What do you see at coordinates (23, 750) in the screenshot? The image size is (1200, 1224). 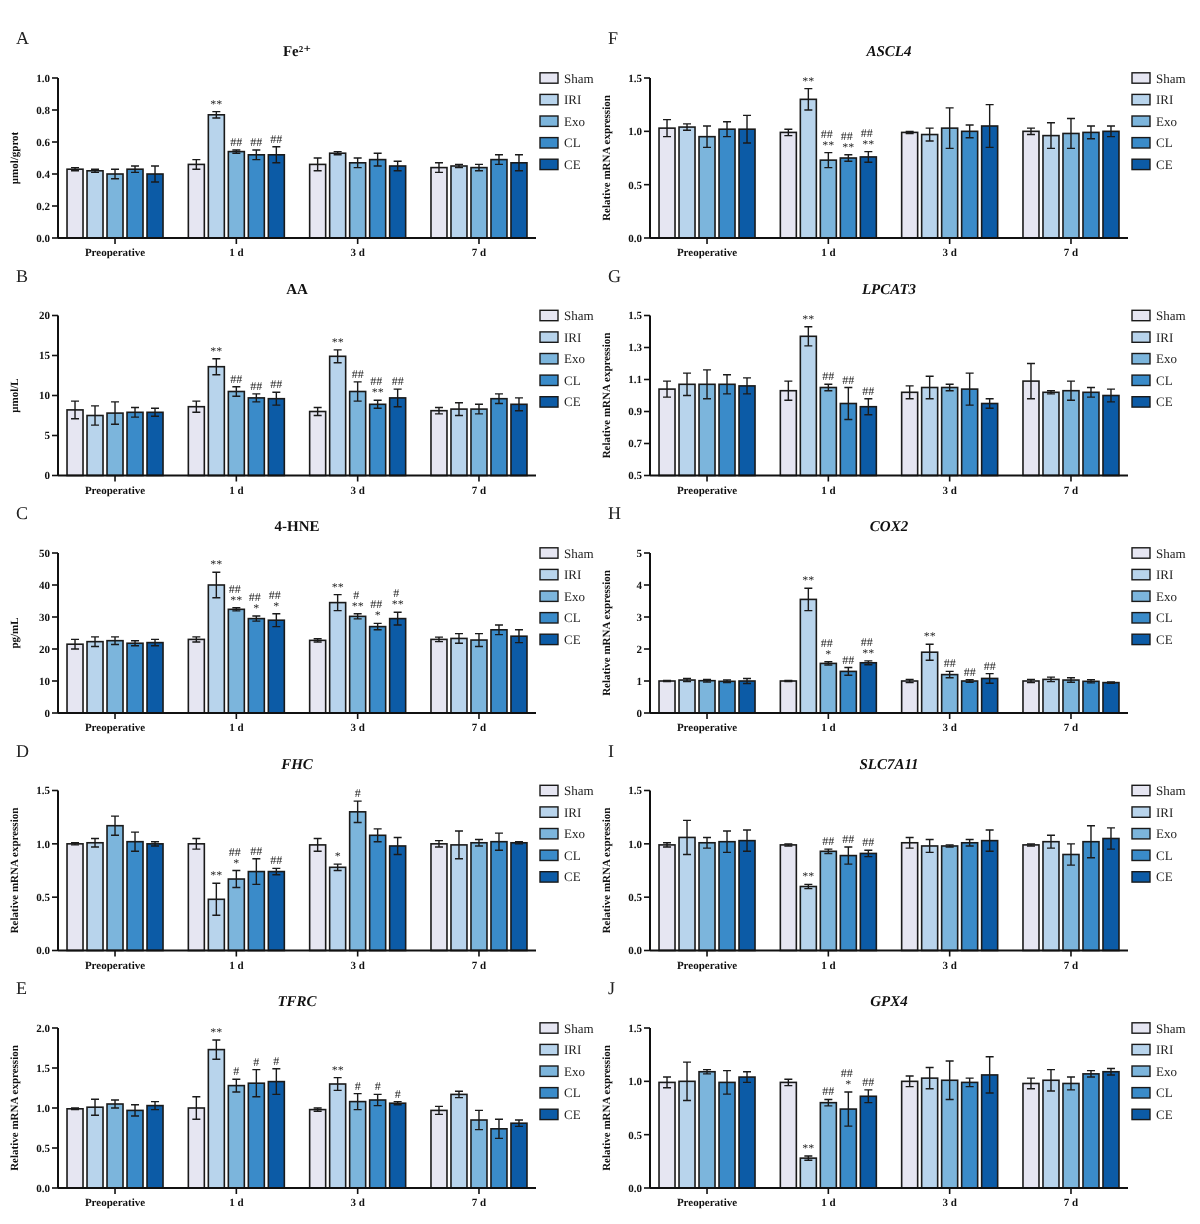 I see `text: D` at bounding box center [23, 750].